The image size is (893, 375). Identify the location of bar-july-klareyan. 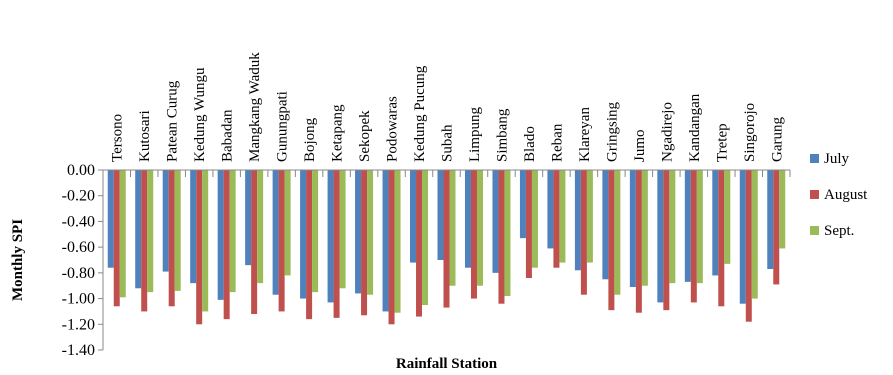
(577, 220).